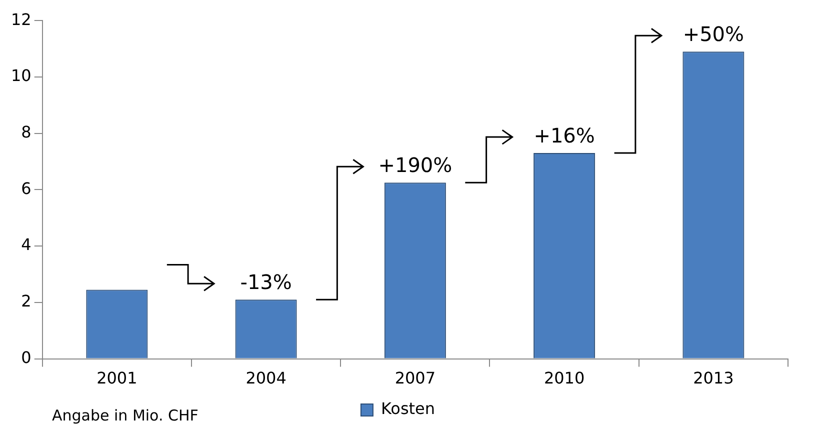 Image resolution: width=815 pixels, height=437 pixels. I want to click on y-tick-label: 10, so click(21, 76).